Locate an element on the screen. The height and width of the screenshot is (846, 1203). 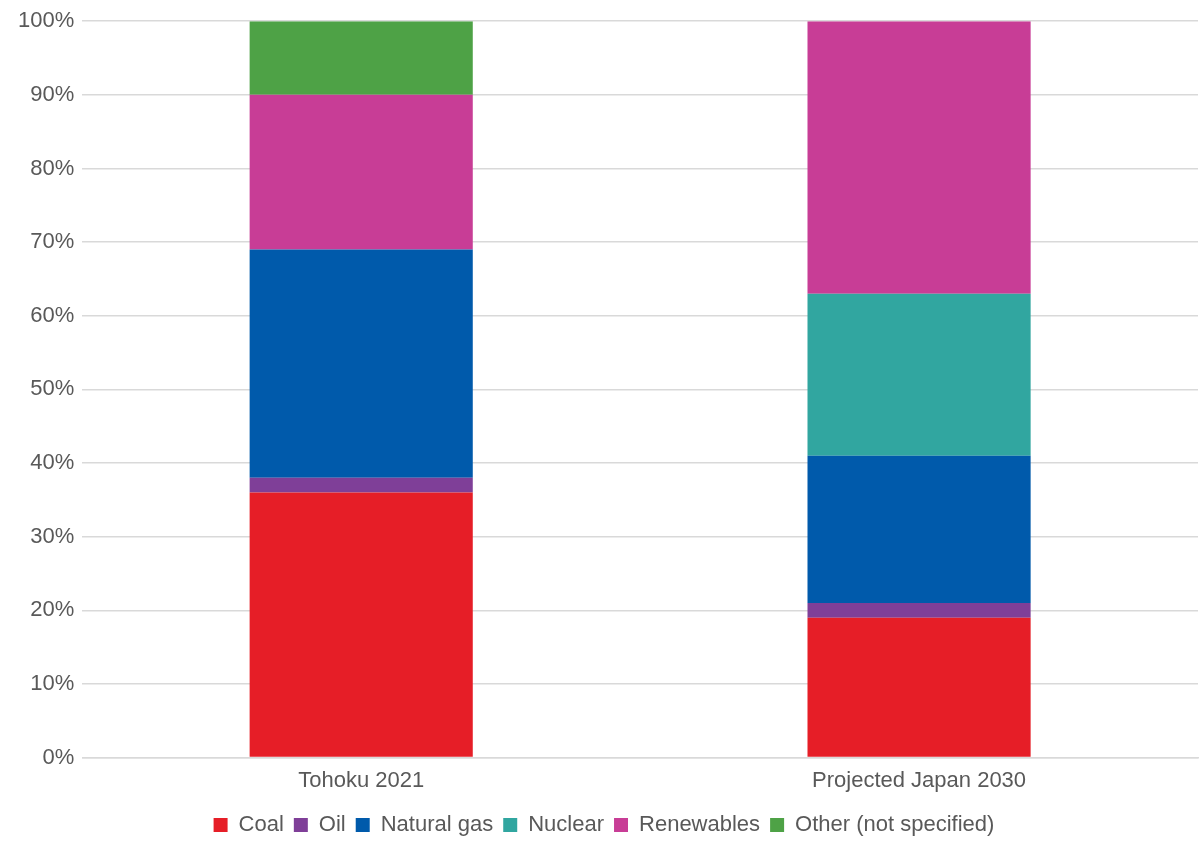
y-tick-label: 90% is located at coordinates (52, 93).